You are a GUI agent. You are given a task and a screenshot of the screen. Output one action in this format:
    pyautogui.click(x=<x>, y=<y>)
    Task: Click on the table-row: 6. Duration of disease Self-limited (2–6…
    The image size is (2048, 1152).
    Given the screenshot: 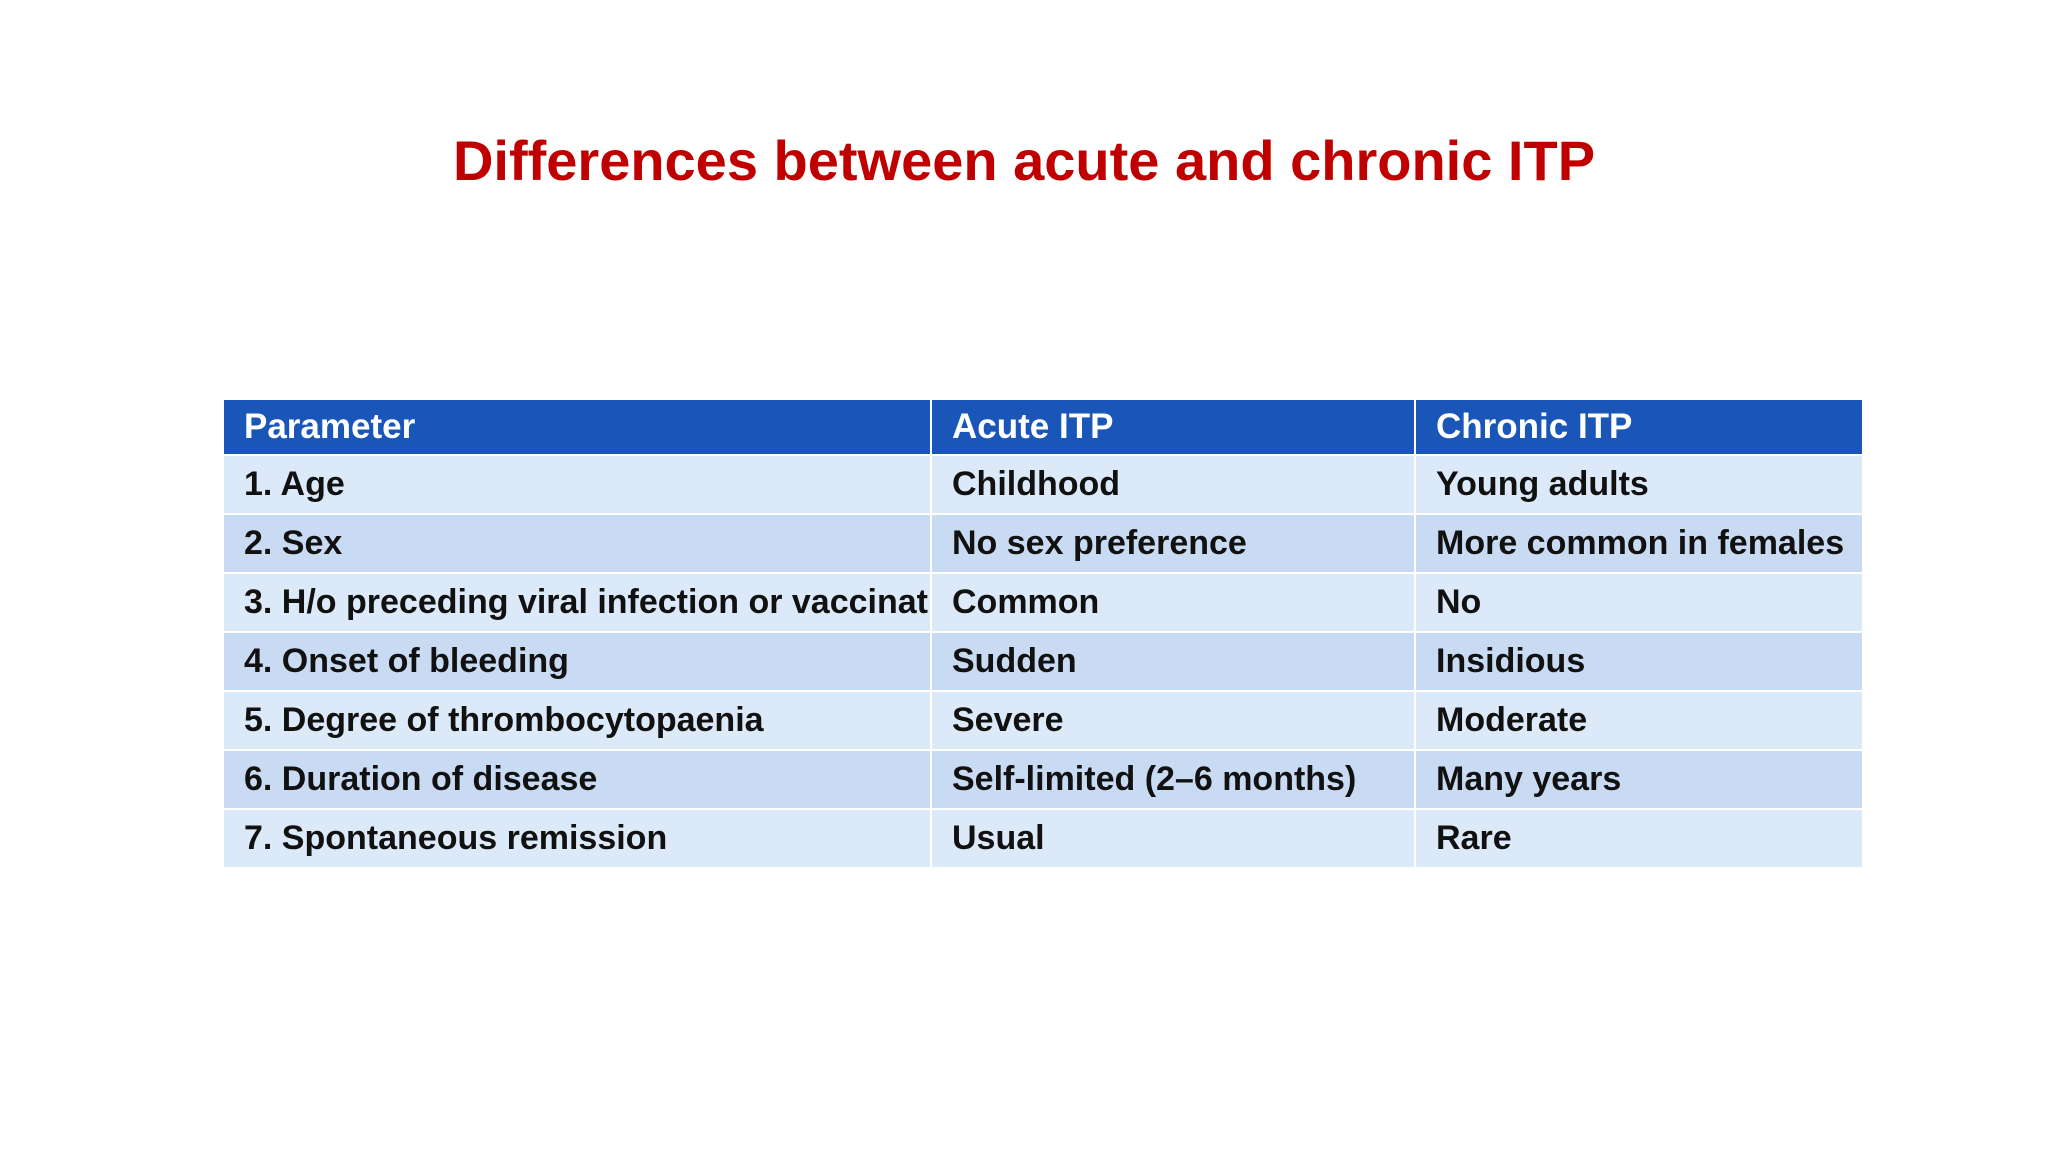 What is the action you would take?
    pyautogui.click(x=1043, y=779)
    